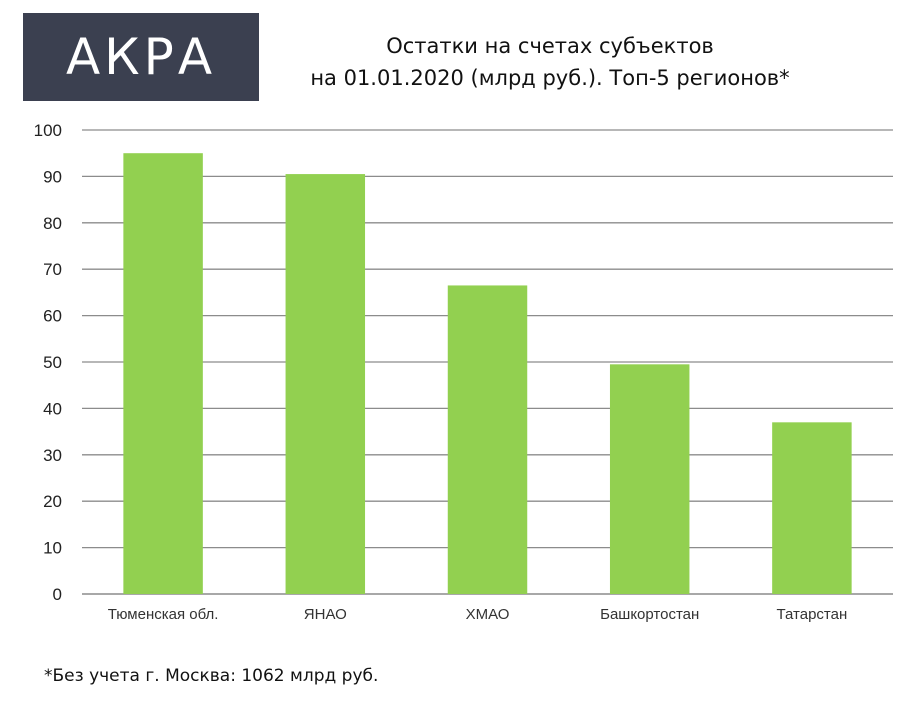  I want to click on y-tick-label: 50, so click(52, 362).